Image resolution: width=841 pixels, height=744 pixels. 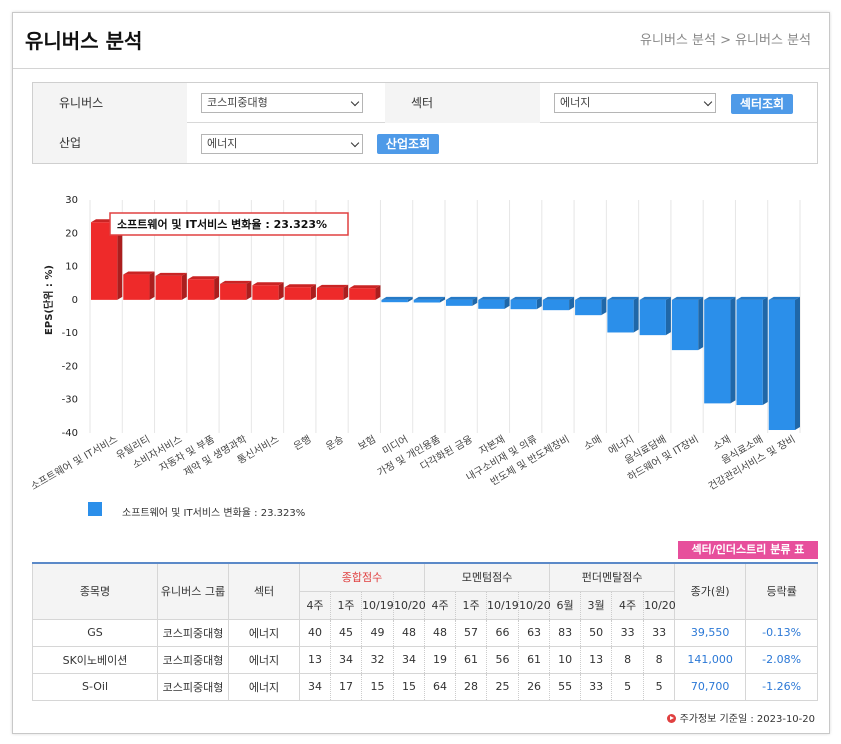 What do you see at coordinates (74, 461) in the screenshot?
I see `x-tick-label: 소프트웨어 및 IT서비스` at bounding box center [74, 461].